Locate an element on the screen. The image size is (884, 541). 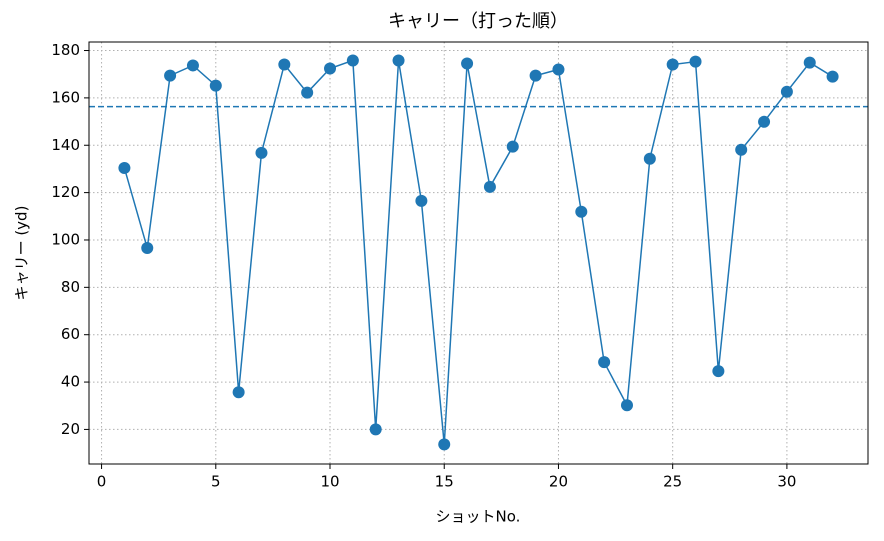
y-tick-label: 40 is located at coordinates (70, 382).